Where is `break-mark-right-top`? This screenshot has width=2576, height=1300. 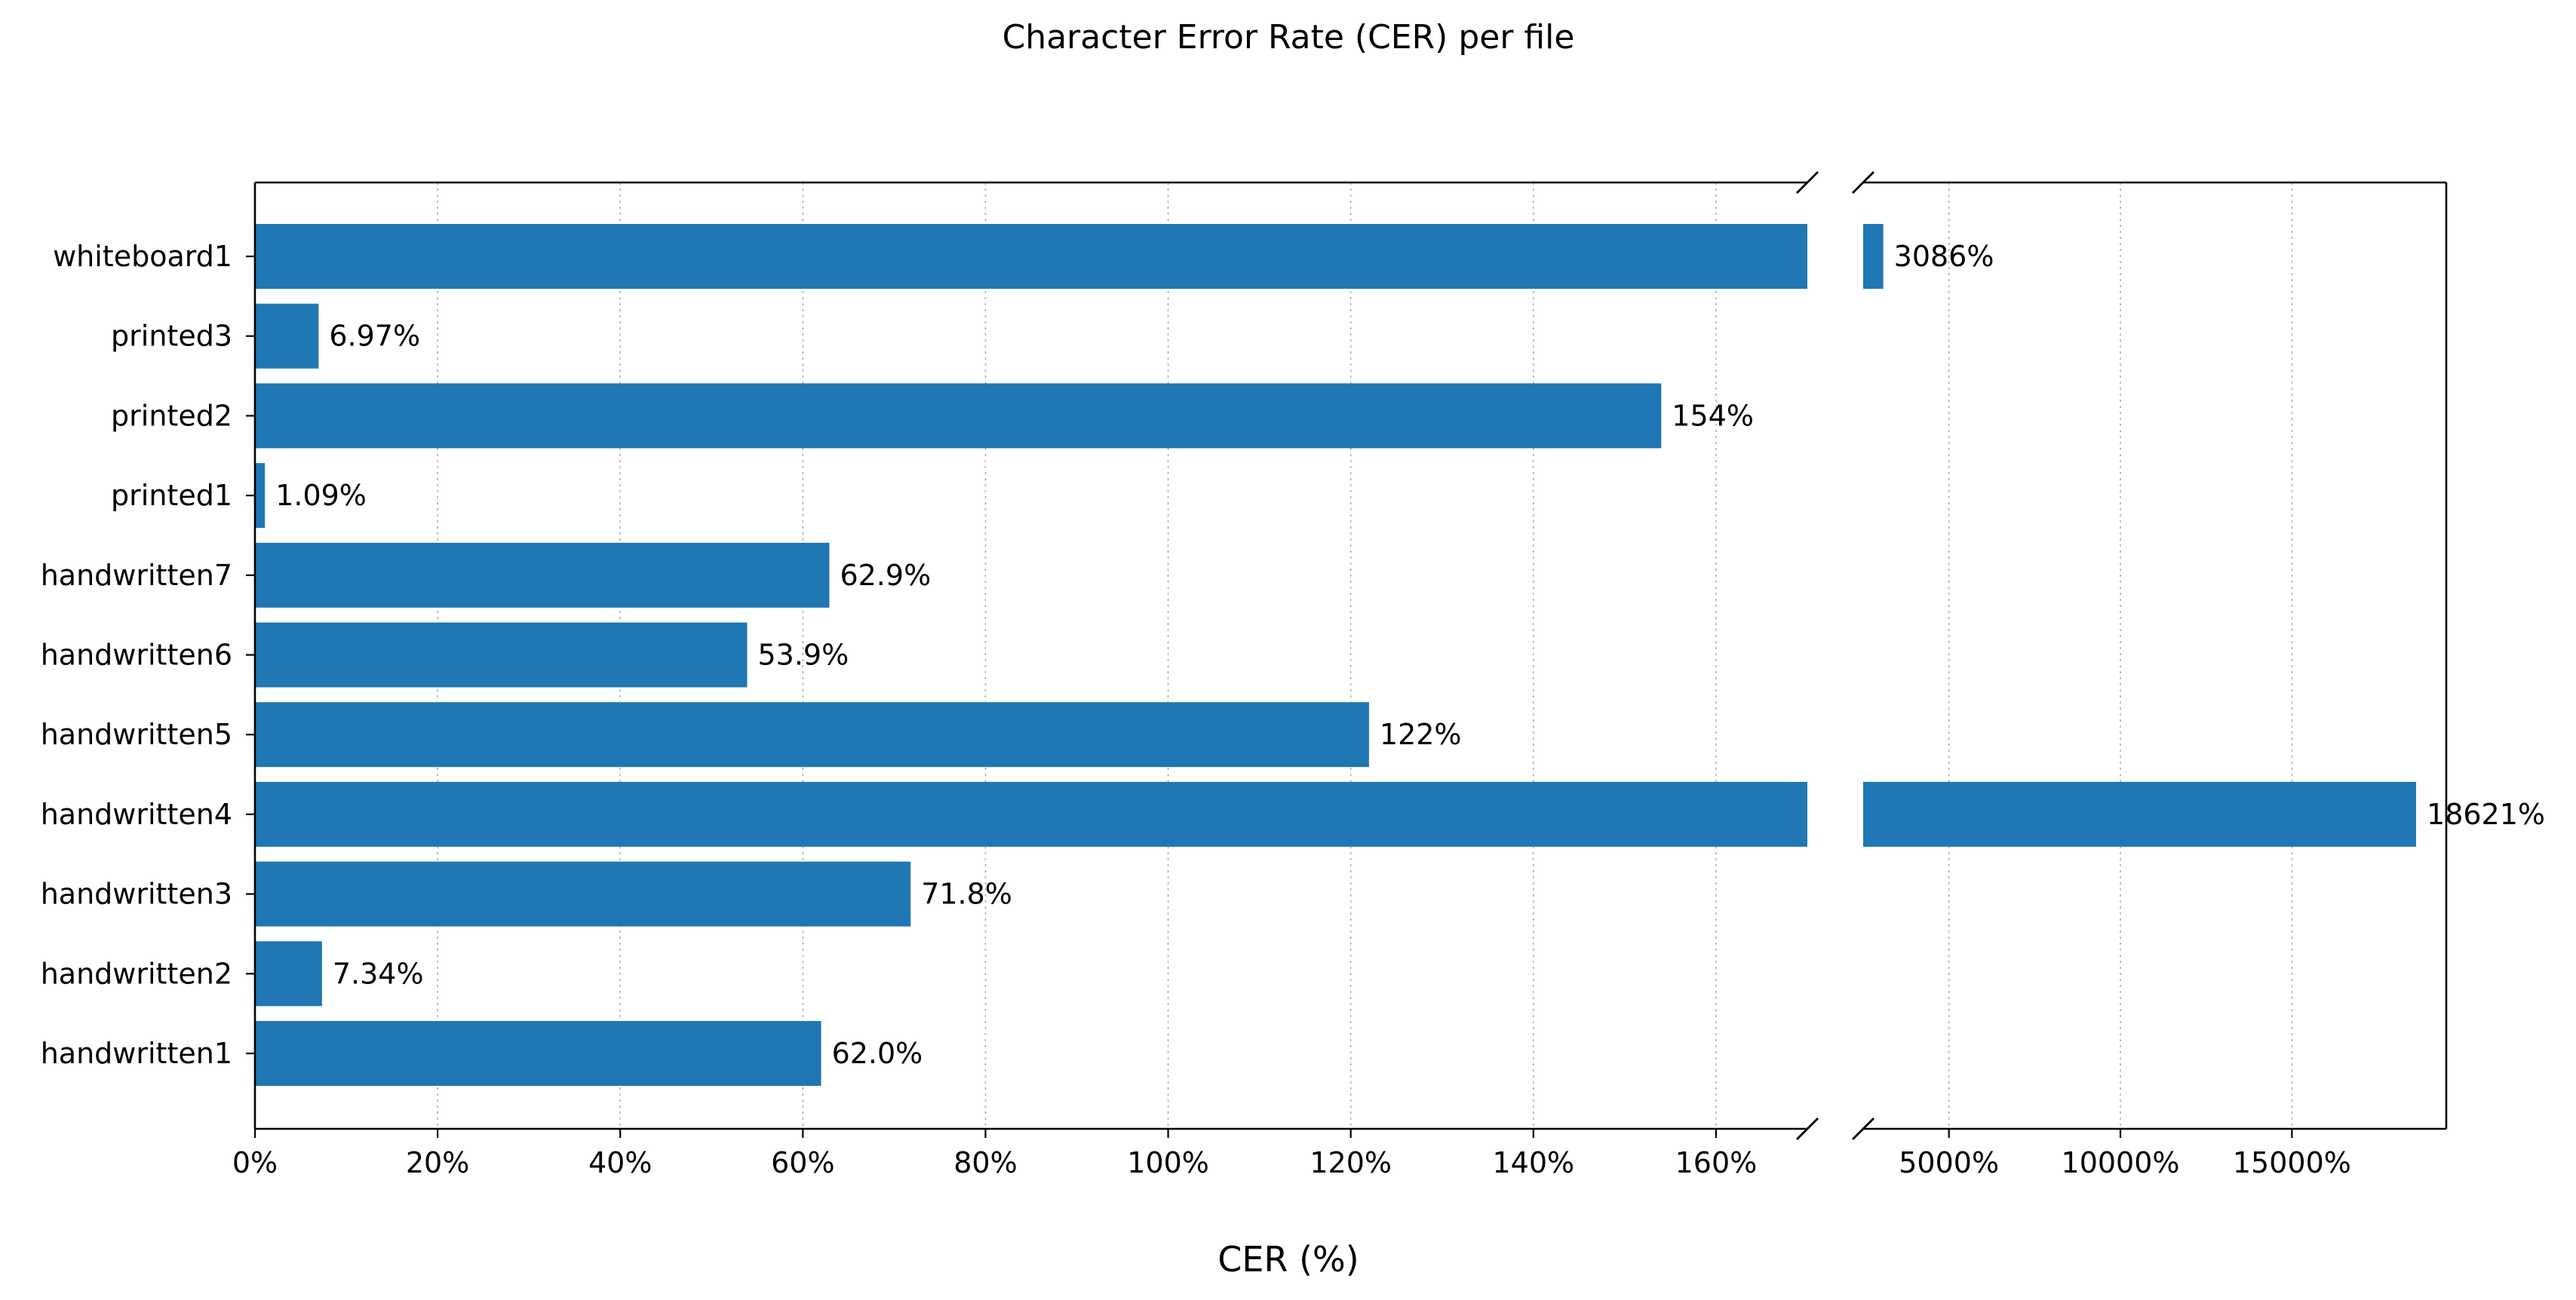 break-mark-right-top is located at coordinates (1863, 182).